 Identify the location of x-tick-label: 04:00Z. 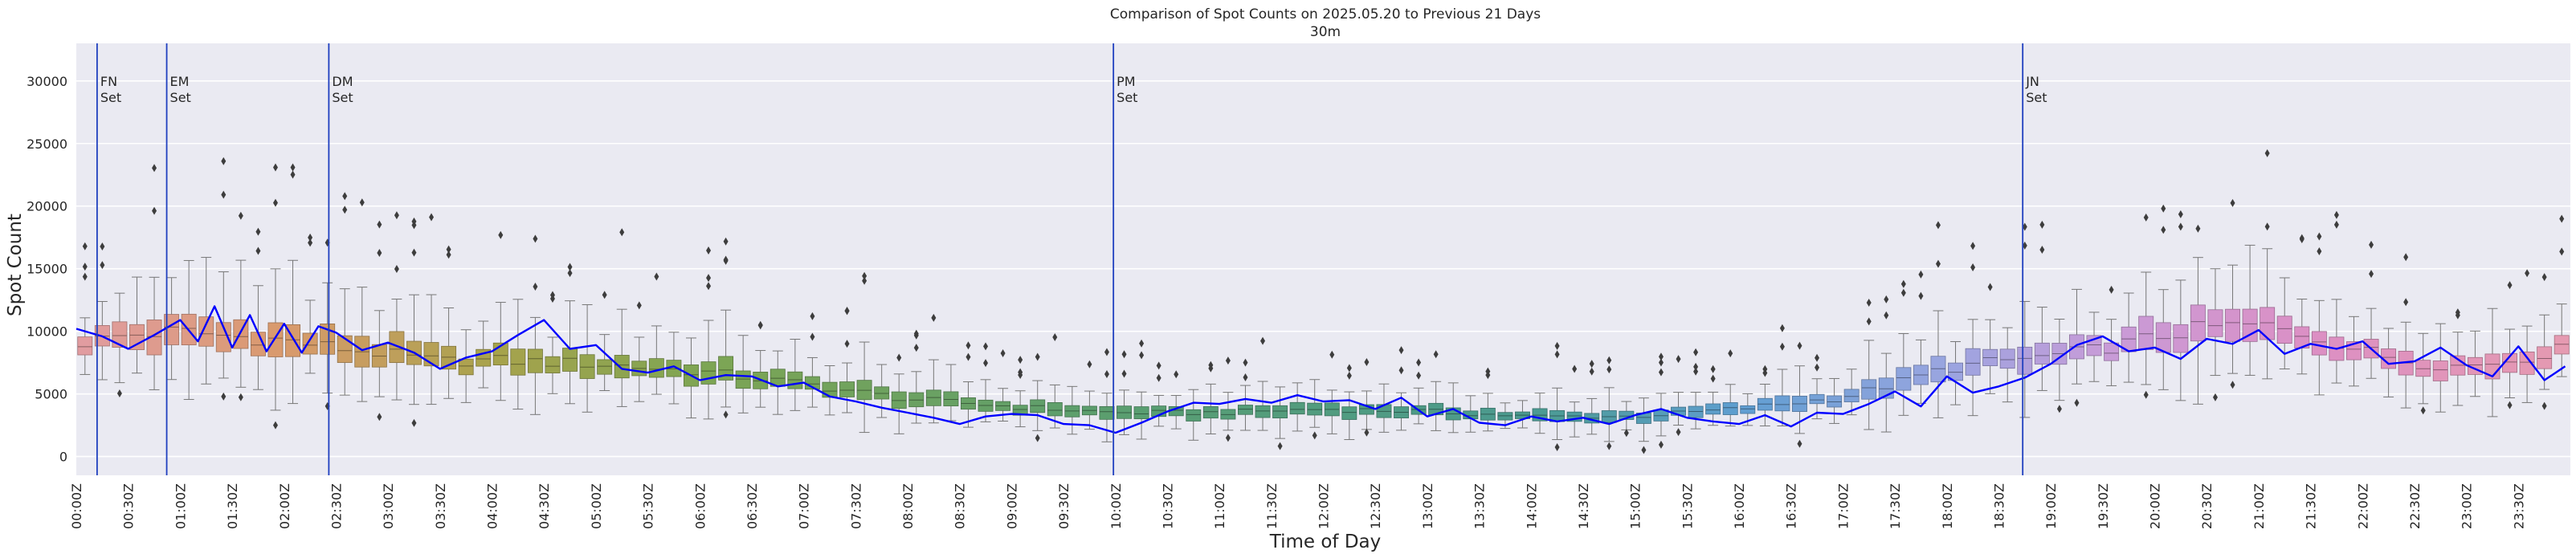
(492, 506).